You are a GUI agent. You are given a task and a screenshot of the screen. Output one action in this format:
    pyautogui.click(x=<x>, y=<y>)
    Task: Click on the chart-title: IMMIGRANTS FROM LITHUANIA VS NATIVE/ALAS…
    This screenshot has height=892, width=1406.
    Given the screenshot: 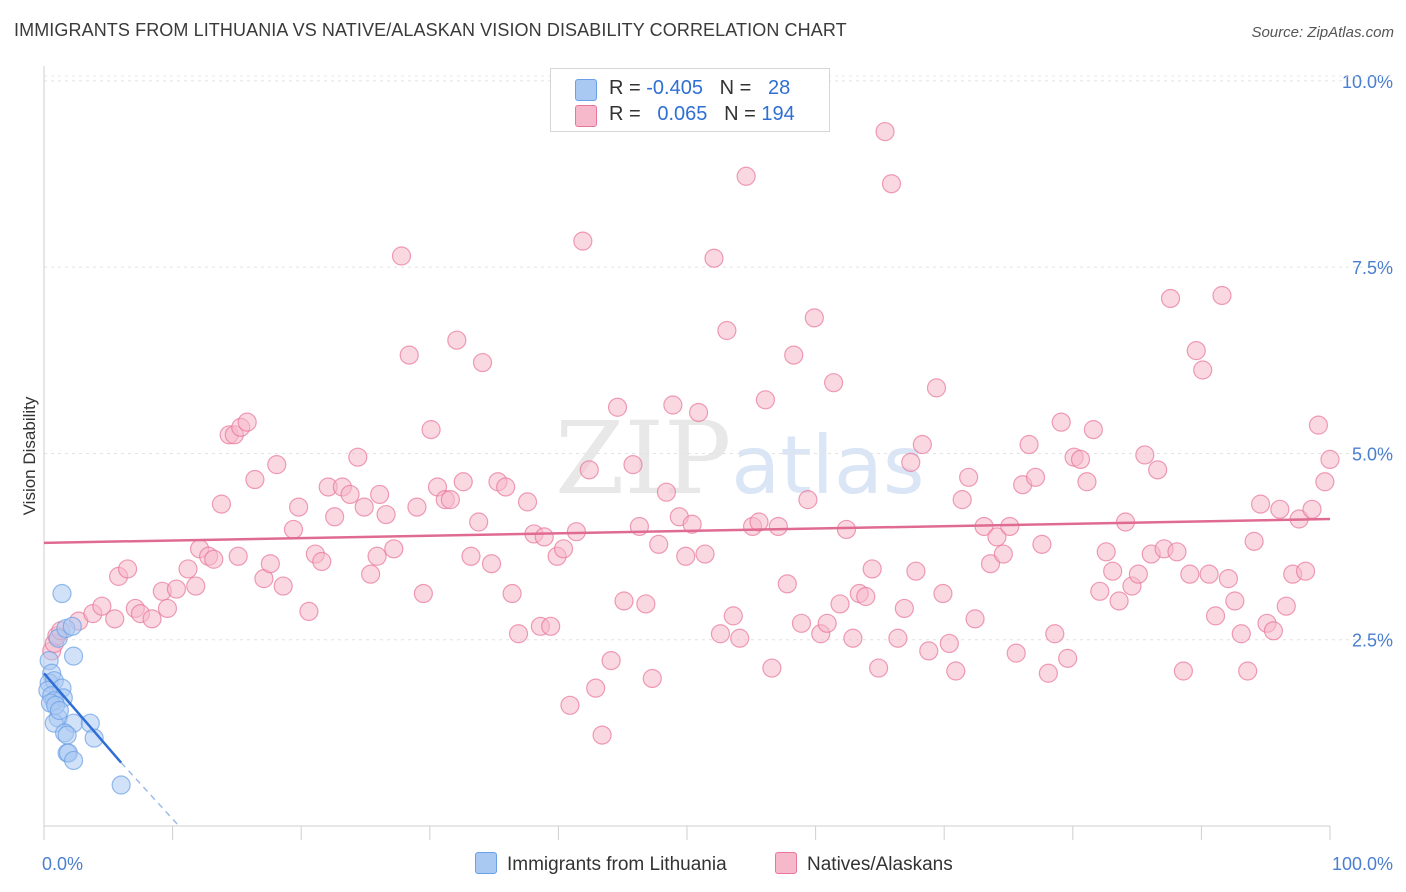 What is the action you would take?
    pyautogui.click(x=430, y=30)
    